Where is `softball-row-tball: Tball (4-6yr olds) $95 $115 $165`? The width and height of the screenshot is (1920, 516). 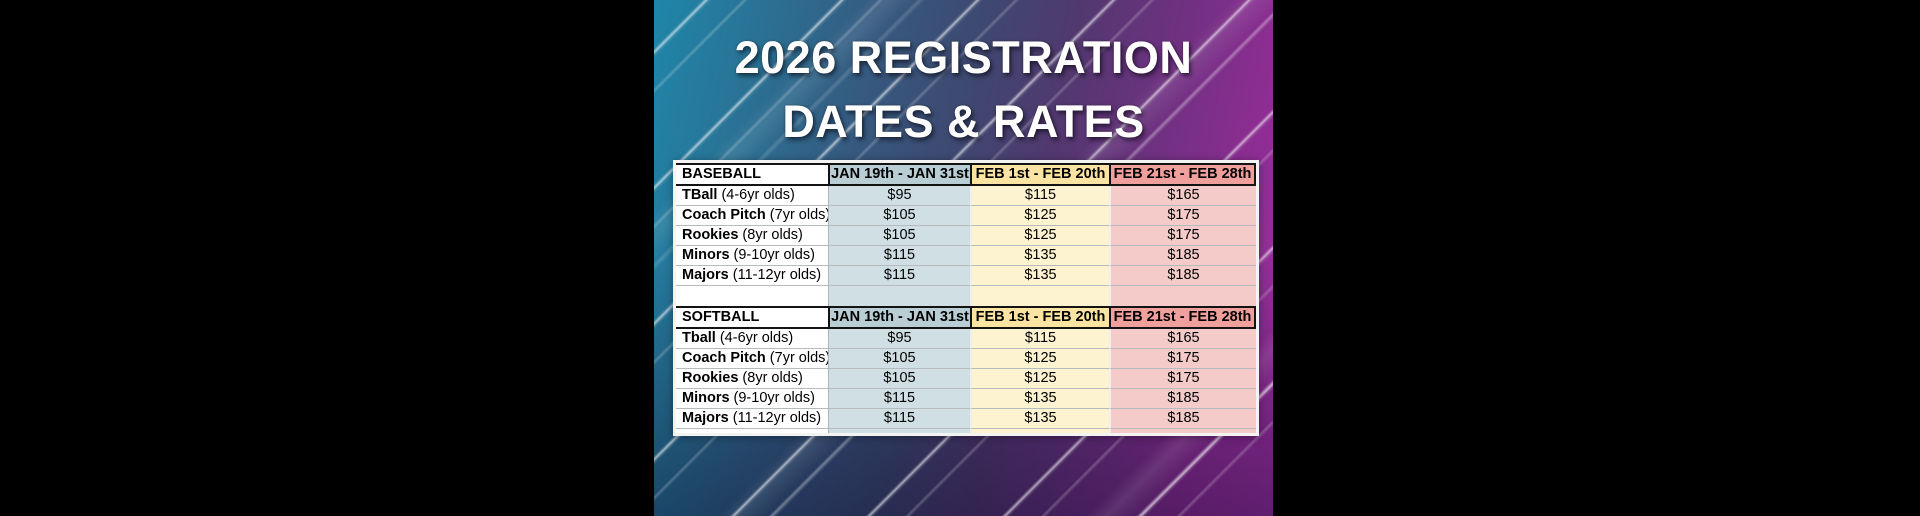
softball-row-tball: Tball (4-6yr olds) $95 $115 $165 is located at coordinates (966, 339).